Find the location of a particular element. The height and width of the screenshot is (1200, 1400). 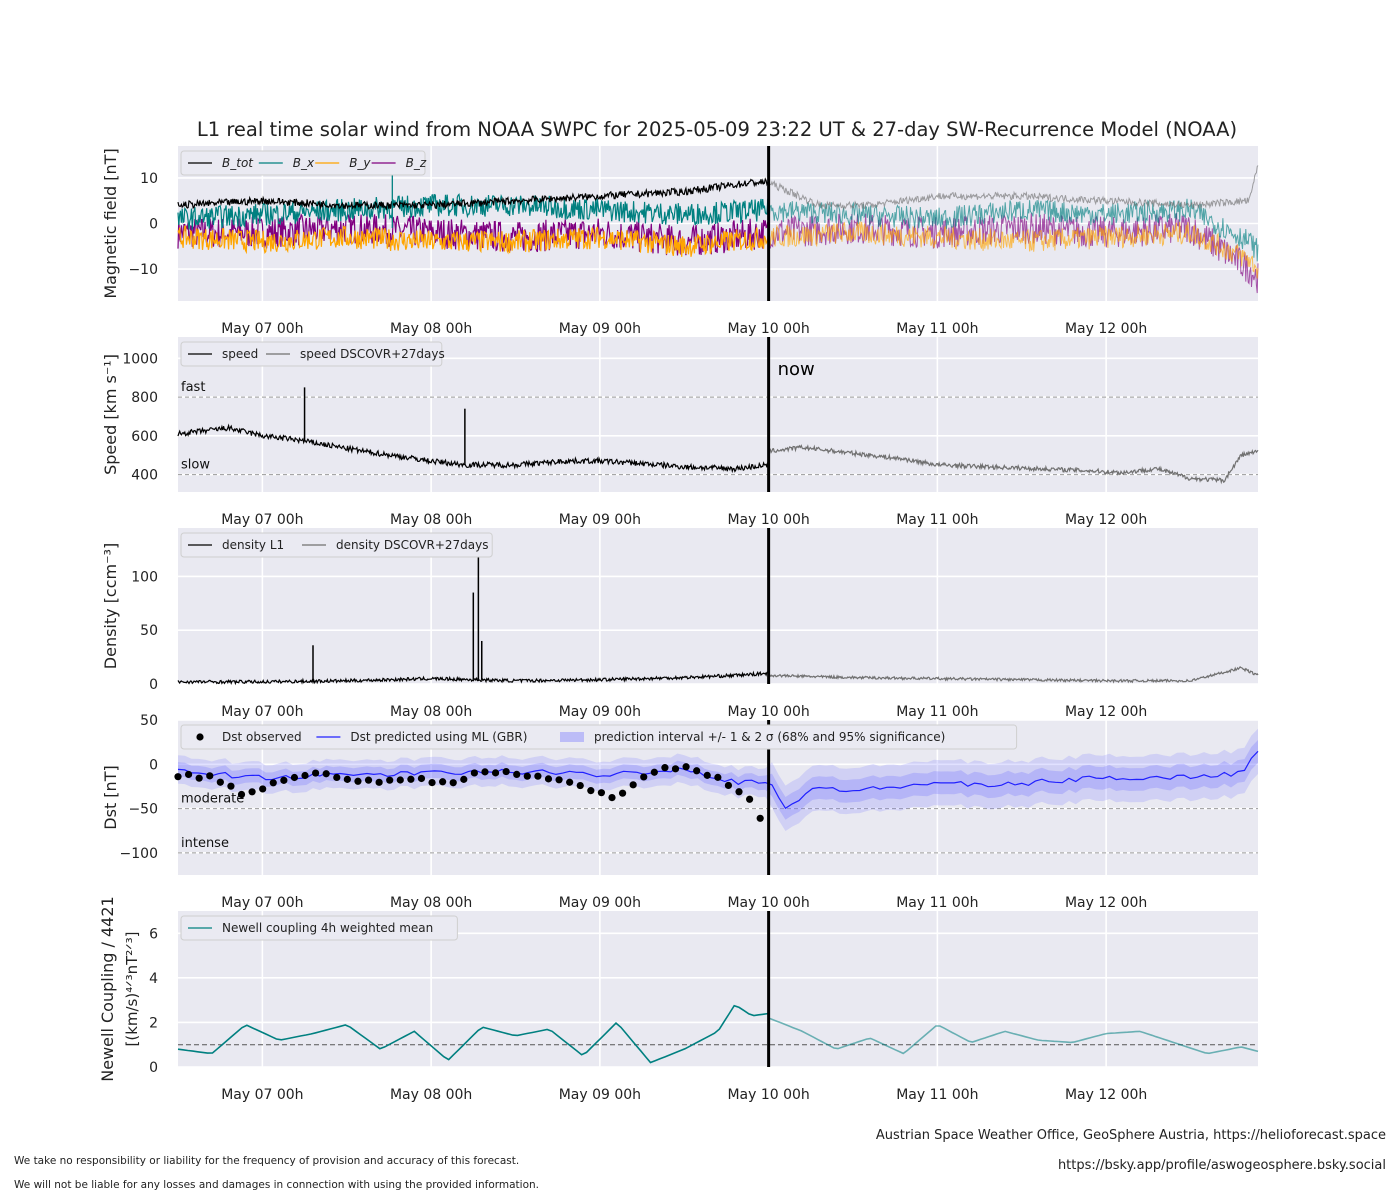

y-tick-label: 400 is located at coordinates (144, 476).